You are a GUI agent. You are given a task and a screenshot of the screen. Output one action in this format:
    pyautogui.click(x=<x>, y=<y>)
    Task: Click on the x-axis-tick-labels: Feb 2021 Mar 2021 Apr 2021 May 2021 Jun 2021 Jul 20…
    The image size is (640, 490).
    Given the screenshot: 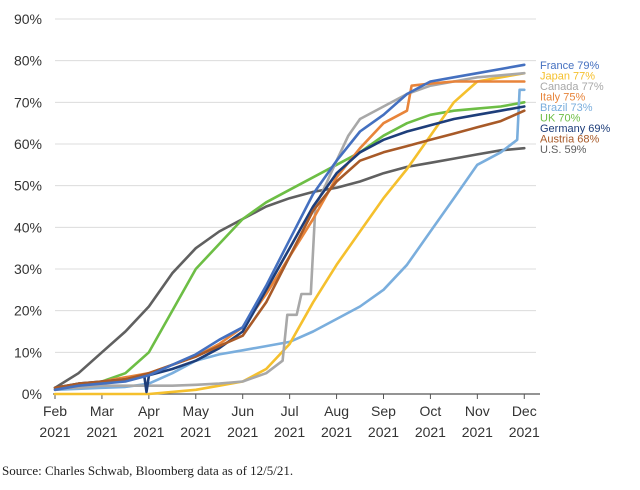 What is the action you would take?
    pyautogui.click(x=289, y=417)
    